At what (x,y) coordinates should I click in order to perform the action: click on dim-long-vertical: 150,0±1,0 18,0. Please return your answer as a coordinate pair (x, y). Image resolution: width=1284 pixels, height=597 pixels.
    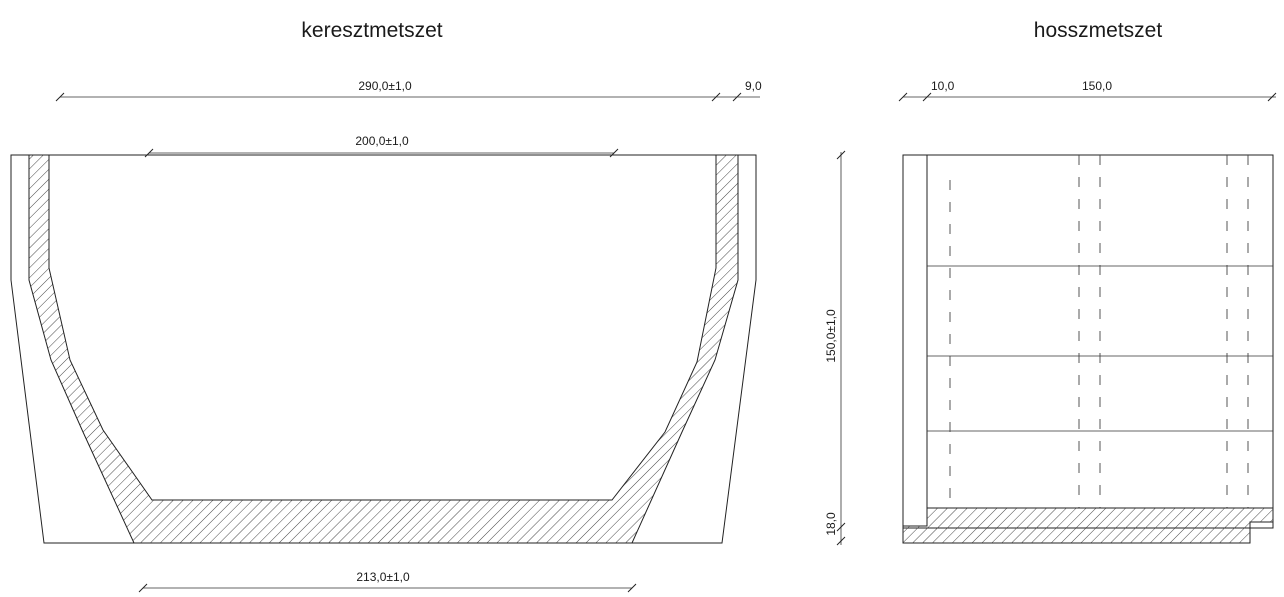
    Looking at the image, I should click on (835, 348).